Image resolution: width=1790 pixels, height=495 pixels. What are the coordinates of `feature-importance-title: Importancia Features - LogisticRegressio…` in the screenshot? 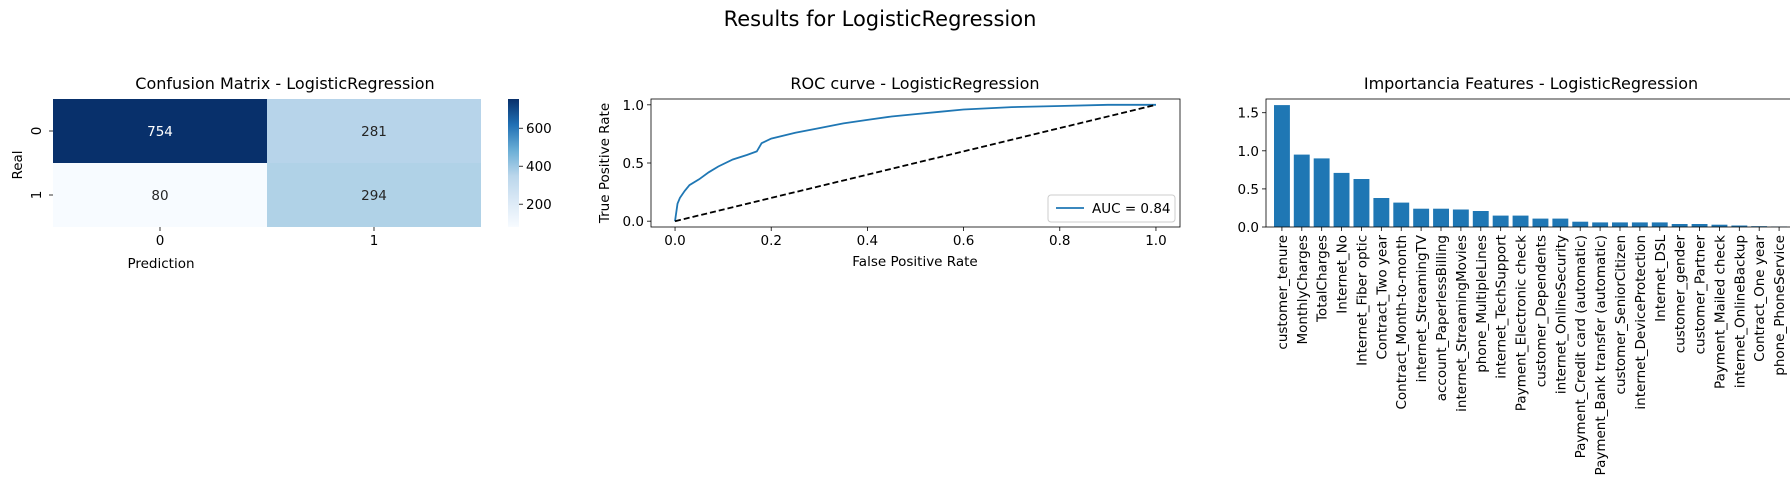 It's located at (1531, 83).